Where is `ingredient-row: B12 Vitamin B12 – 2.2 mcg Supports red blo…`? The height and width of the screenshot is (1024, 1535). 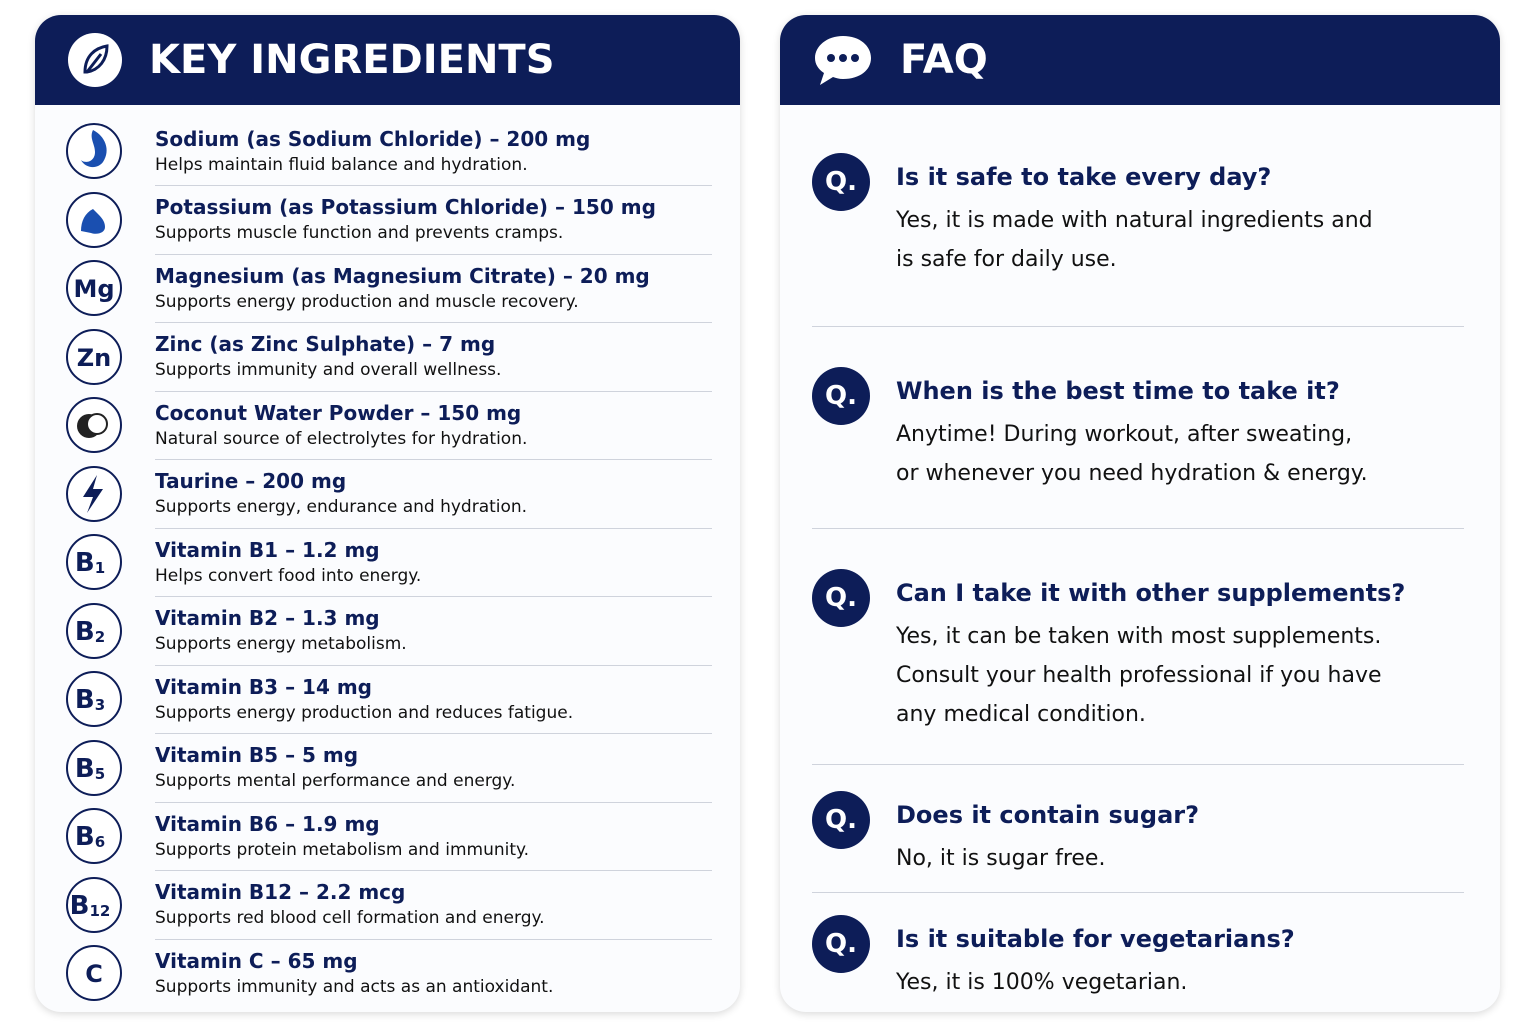
ingredient-row: B12 Vitamin B12 – 2.2 mcg Supports red blo… is located at coordinates (388, 905).